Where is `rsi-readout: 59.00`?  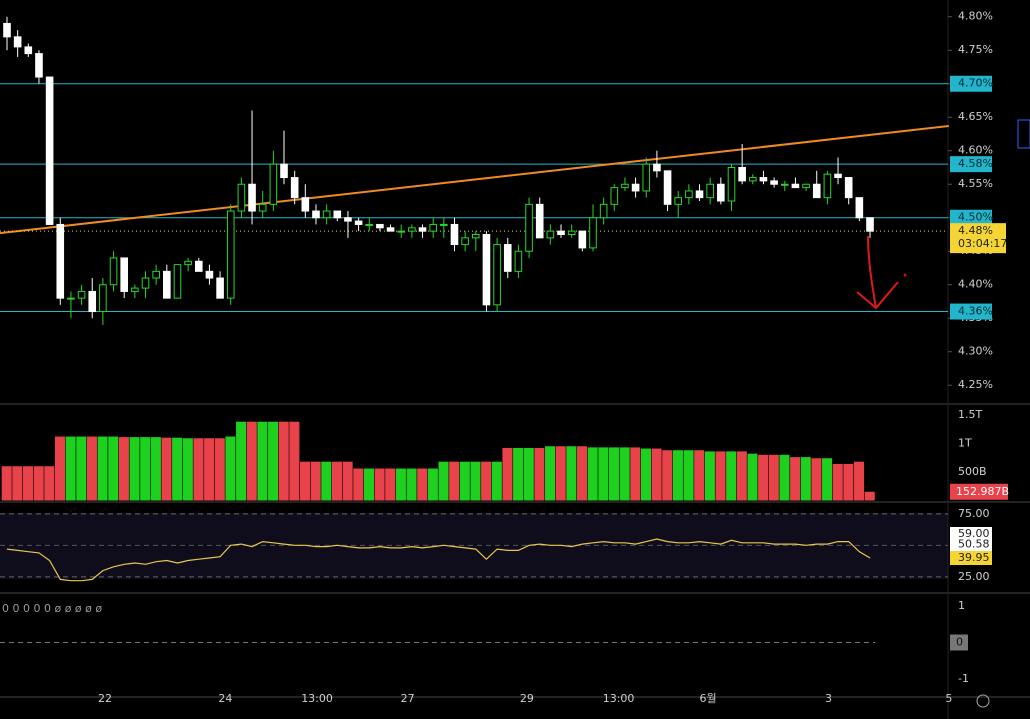
rsi-readout: 59.00 is located at coordinates (974, 533).